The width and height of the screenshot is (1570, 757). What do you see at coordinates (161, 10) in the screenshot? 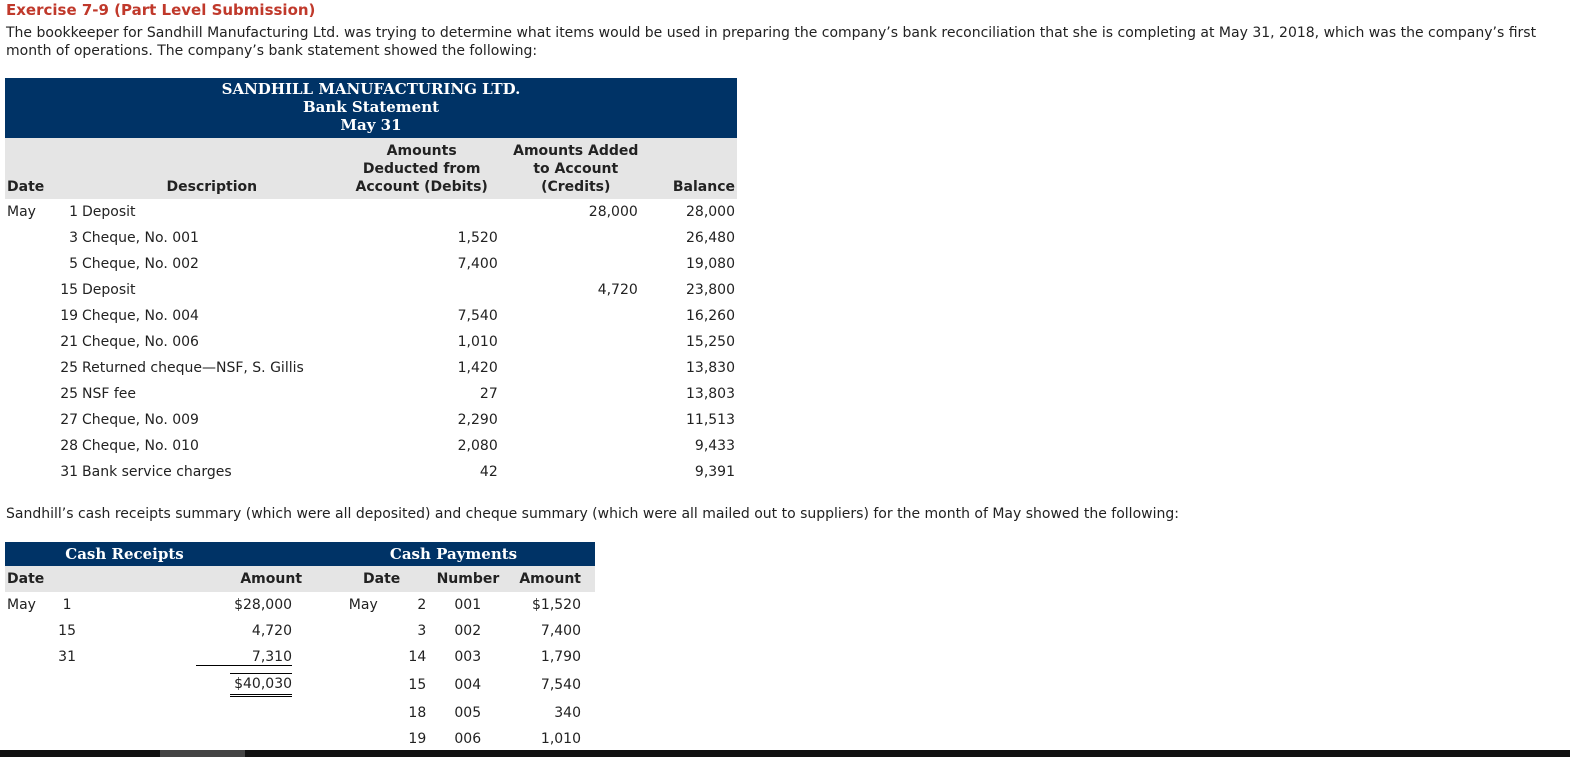
I see `exercise-title: Exercise 7-9 (Part Level Submission)` at bounding box center [161, 10].